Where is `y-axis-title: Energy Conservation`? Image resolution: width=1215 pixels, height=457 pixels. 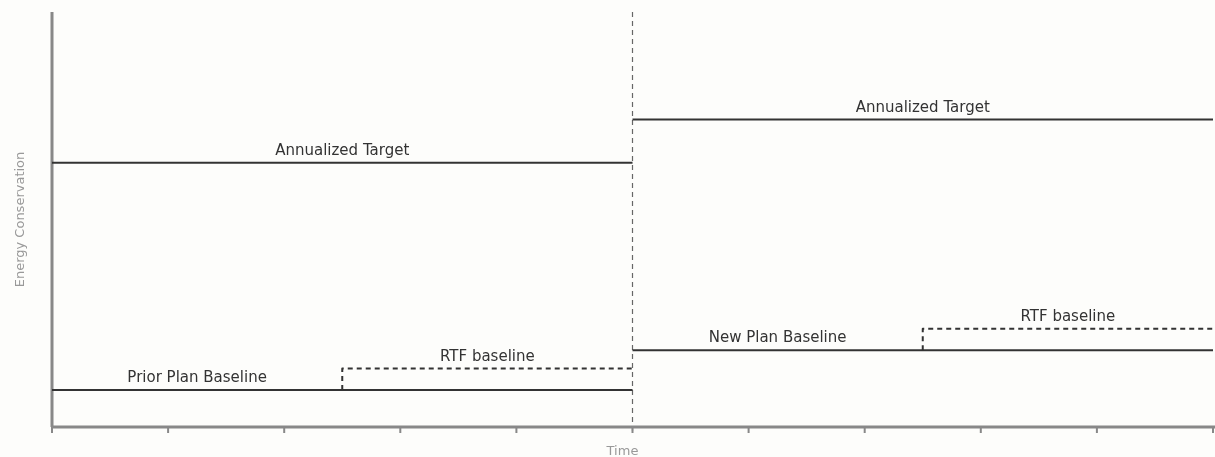 y-axis-title: Energy Conservation is located at coordinates (19, 219).